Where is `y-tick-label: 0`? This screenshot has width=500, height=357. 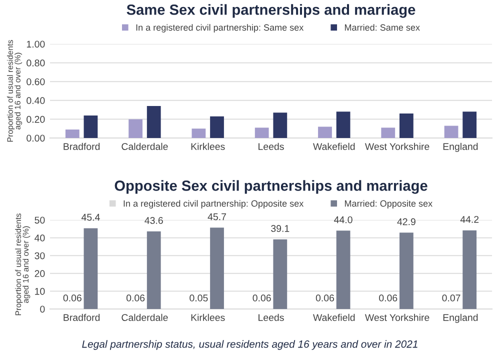 y-tick-label: 0 is located at coordinates (42, 309).